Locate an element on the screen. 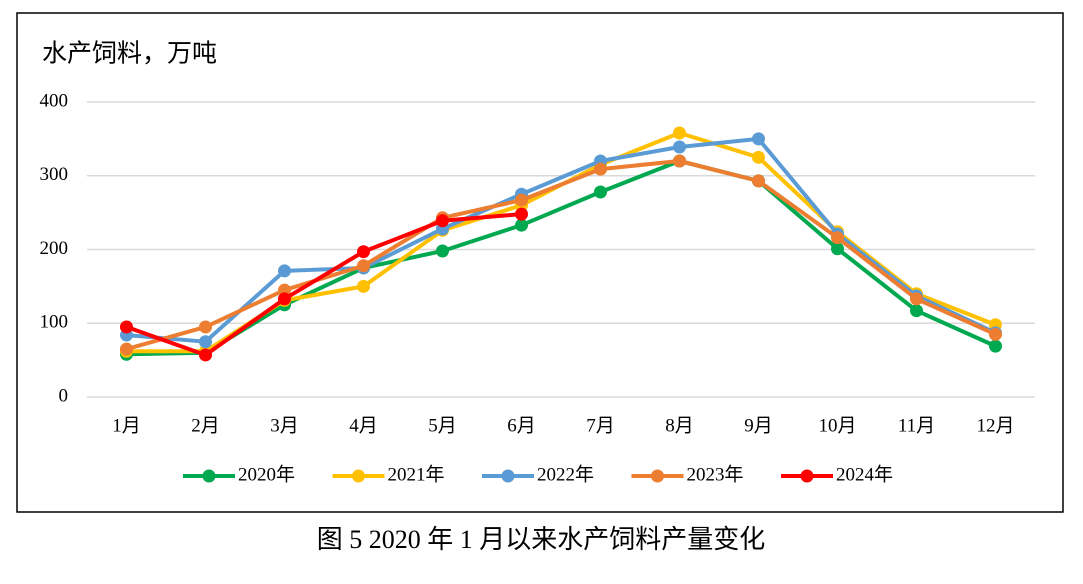  x-tick-label: 6月 is located at coordinates (521, 425).